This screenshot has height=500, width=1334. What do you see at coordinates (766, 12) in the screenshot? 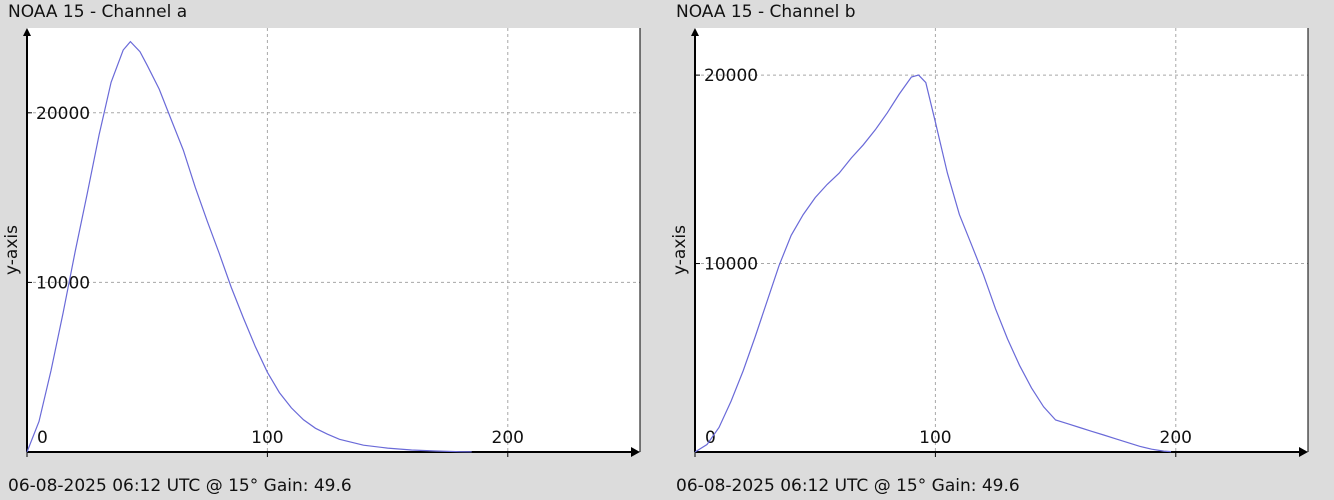
I see `chart-title-channel-b: NOAA 15 - Channel b` at bounding box center [766, 12].